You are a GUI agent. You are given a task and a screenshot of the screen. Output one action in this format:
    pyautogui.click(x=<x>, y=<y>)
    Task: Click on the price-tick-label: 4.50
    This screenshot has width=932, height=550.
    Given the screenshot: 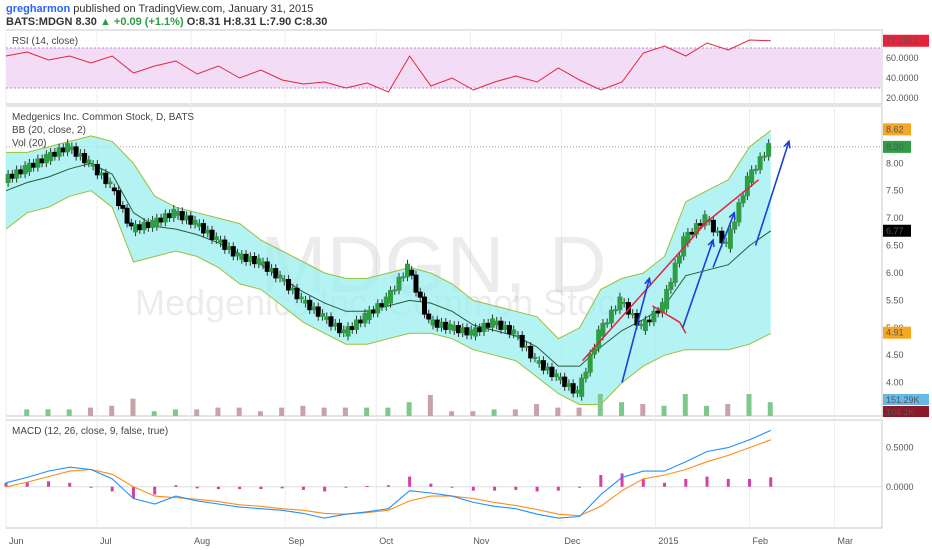 What is the action you would take?
    pyautogui.click(x=895, y=355)
    